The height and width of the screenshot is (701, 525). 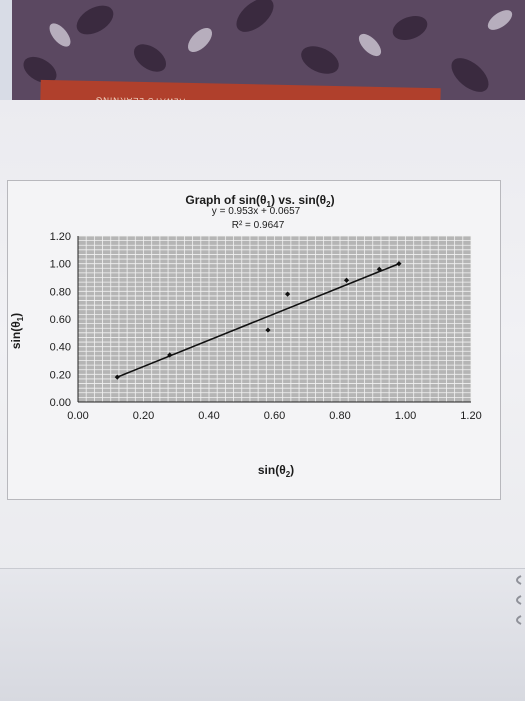 What do you see at coordinates (16, 315) in the screenshot?
I see `y-axis-title-suffix: )` at bounding box center [16, 315].